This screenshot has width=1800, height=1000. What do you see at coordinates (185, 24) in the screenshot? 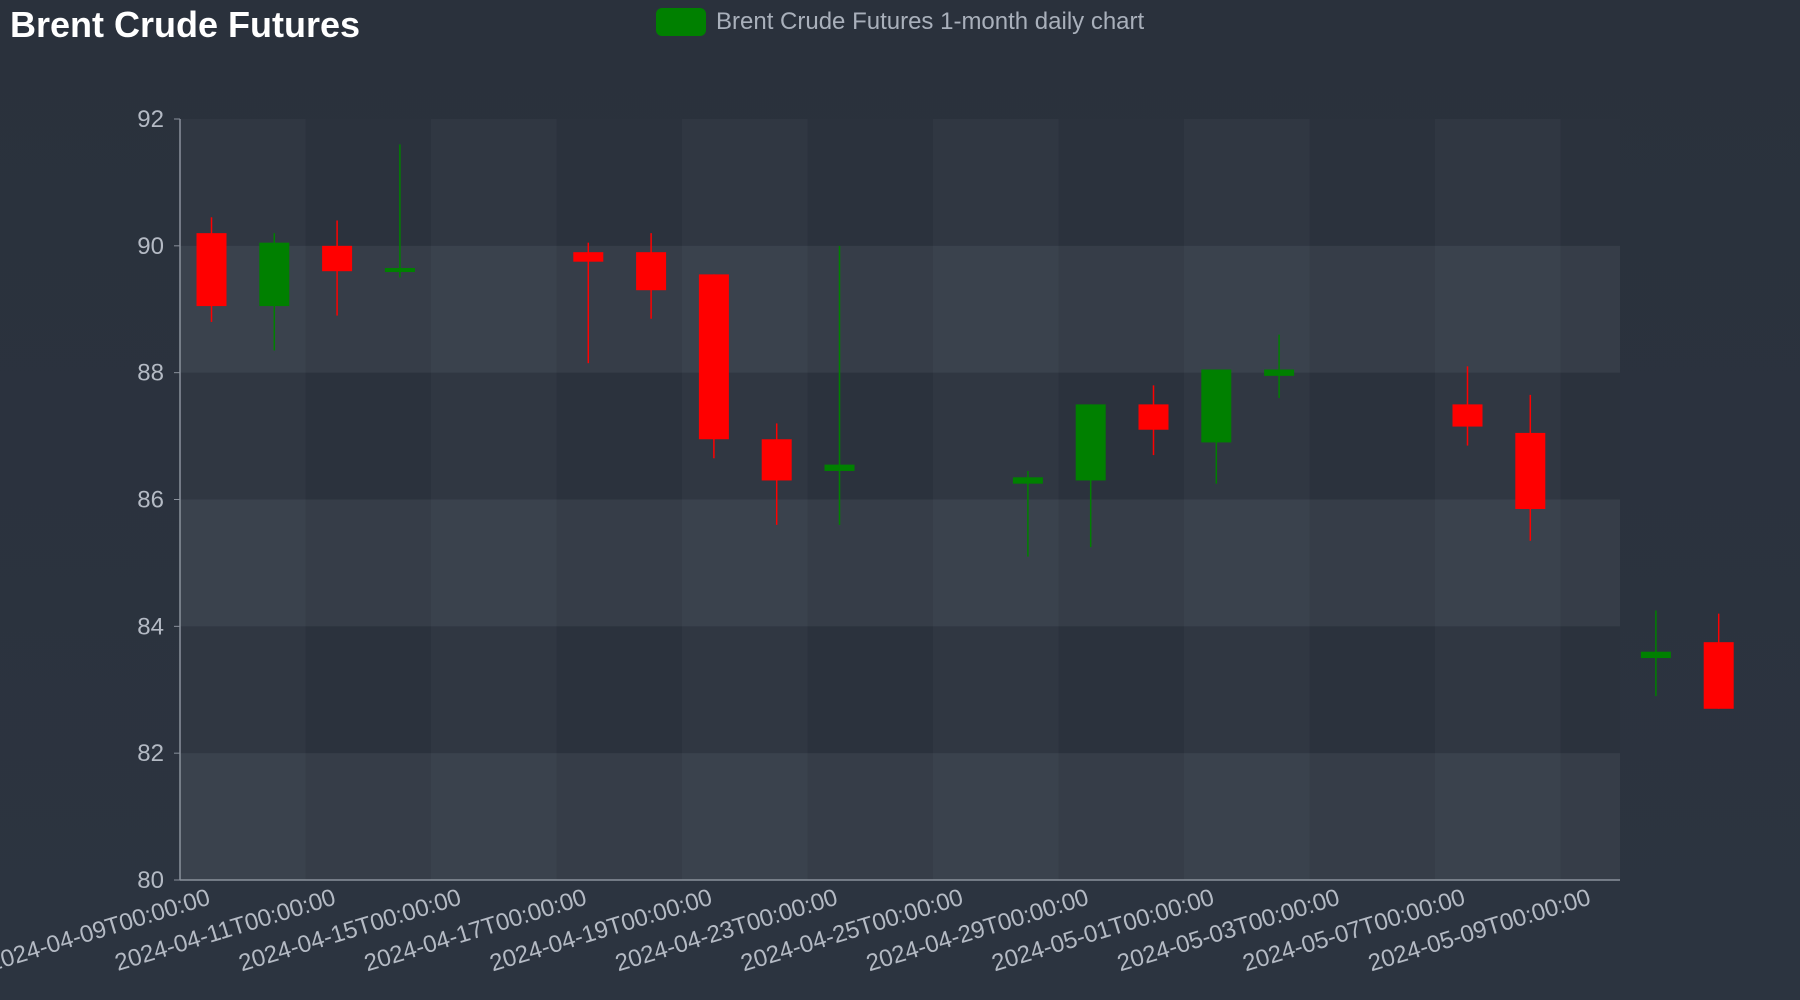
I see `page-title: Brent Crude Futures` at bounding box center [185, 24].